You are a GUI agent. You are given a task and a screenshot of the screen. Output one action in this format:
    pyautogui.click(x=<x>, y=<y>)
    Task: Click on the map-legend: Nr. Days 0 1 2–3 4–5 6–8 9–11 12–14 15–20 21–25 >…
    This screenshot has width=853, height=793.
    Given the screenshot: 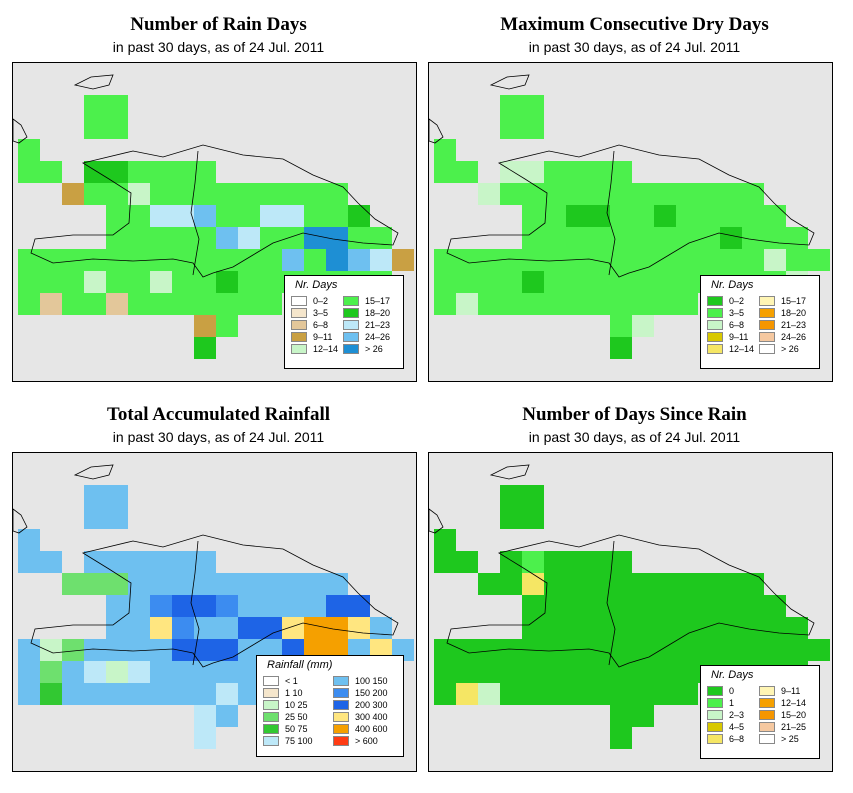 What is the action you would take?
    pyautogui.click(x=760, y=712)
    